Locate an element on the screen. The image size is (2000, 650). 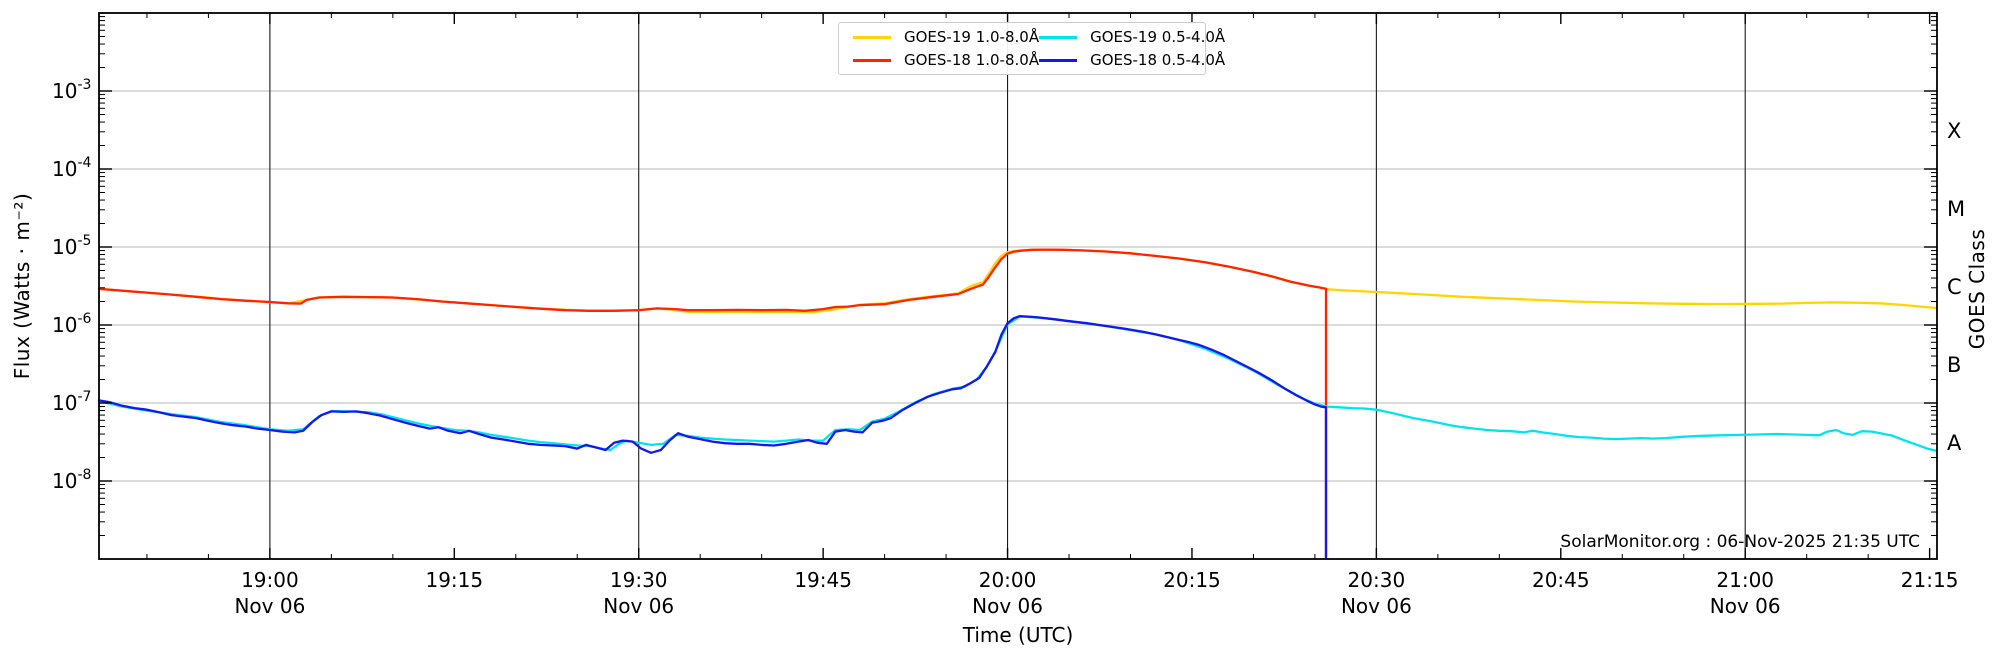
legend-item: GOES-18 0.5-4.0Å is located at coordinates (1132, 60).